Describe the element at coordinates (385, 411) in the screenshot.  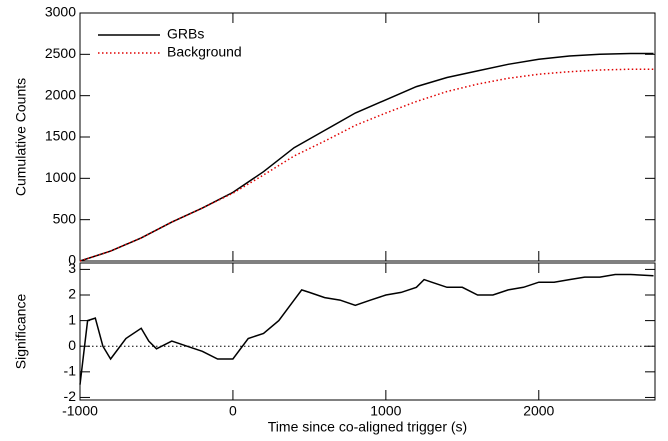
I see `x-tick-label: 1000` at that location.